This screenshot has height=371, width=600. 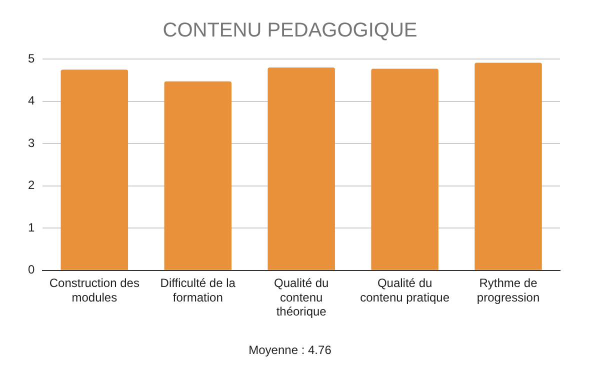 I want to click on y-tick-label: 4, so click(x=31, y=101).